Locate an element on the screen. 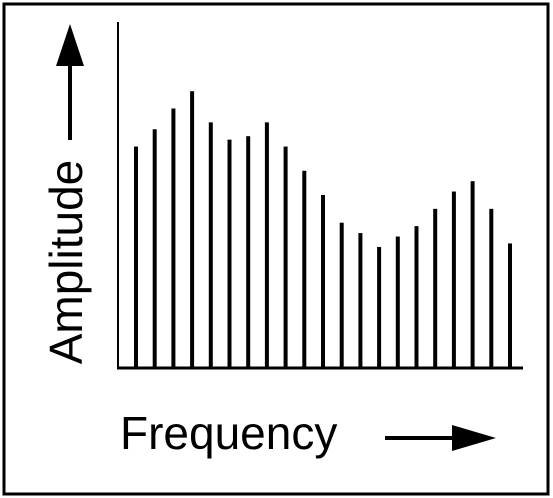  y-arrow-head is located at coordinates (70, 45).